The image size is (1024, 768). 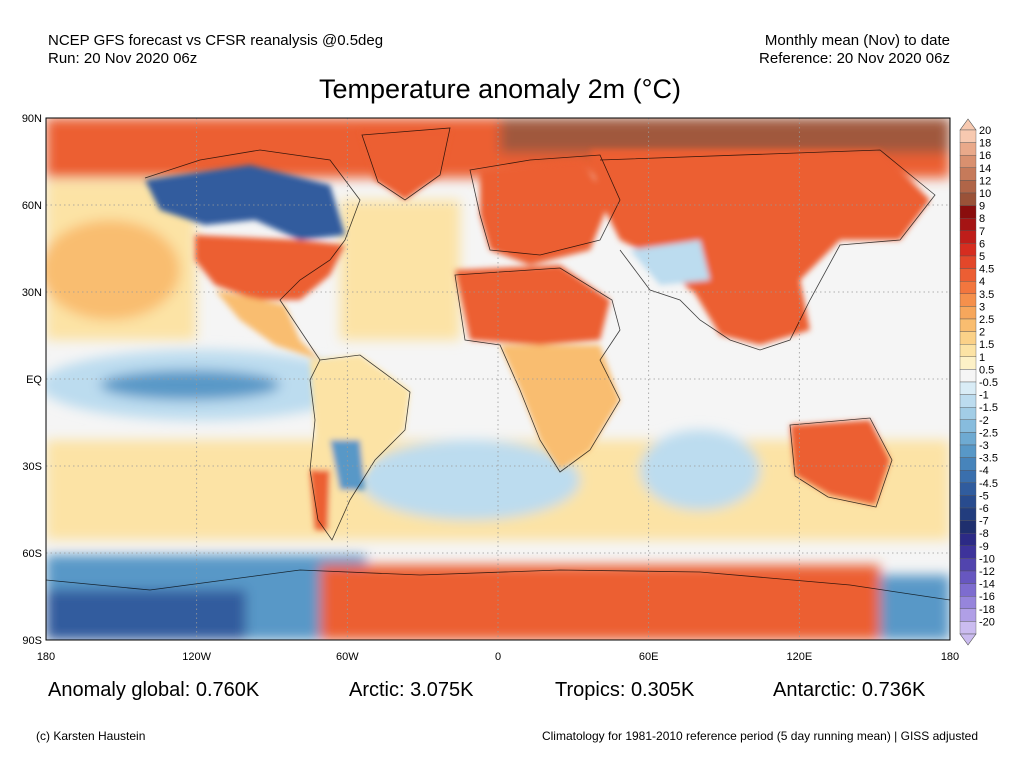 What do you see at coordinates (986, 370) in the screenshot?
I see `colorbar-level-label: 0.5` at bounding box center [986, 370].